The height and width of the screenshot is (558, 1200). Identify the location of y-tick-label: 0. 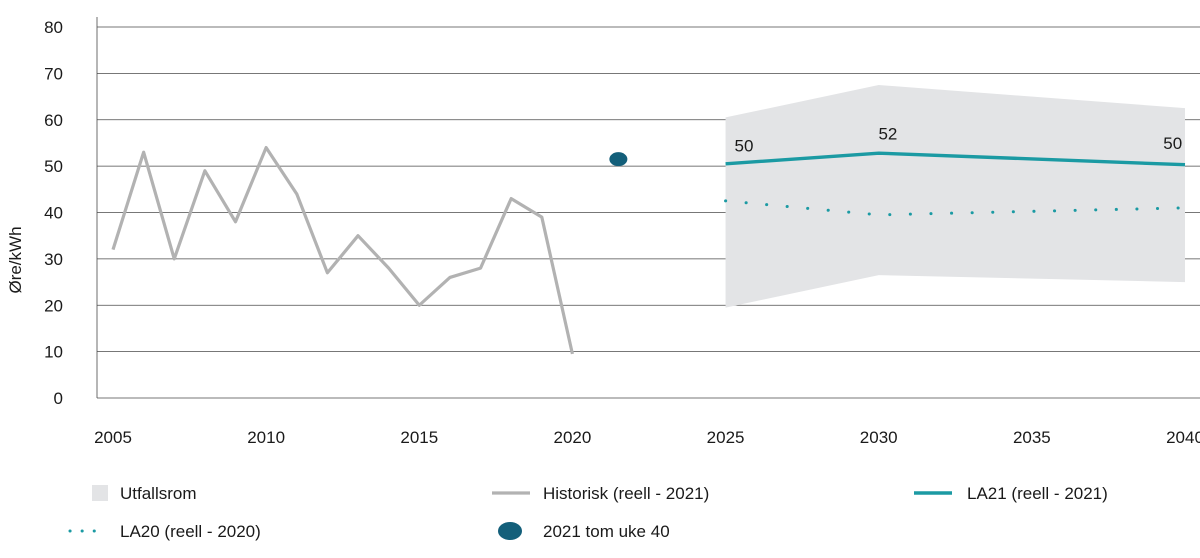
(58, 398).